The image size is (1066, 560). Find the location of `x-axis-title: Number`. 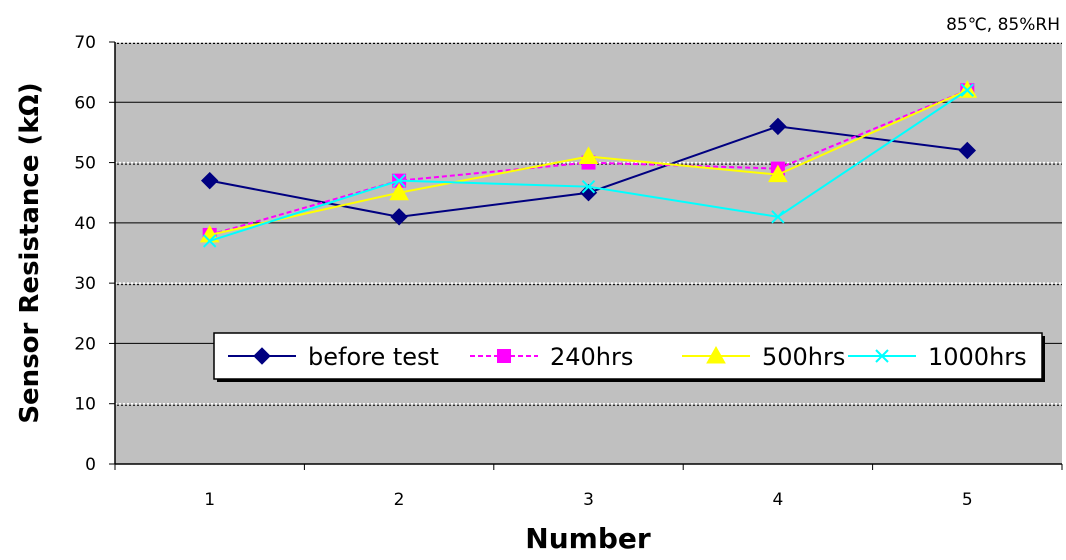

x-axis-title: Number is located at coordinates (588, 538).